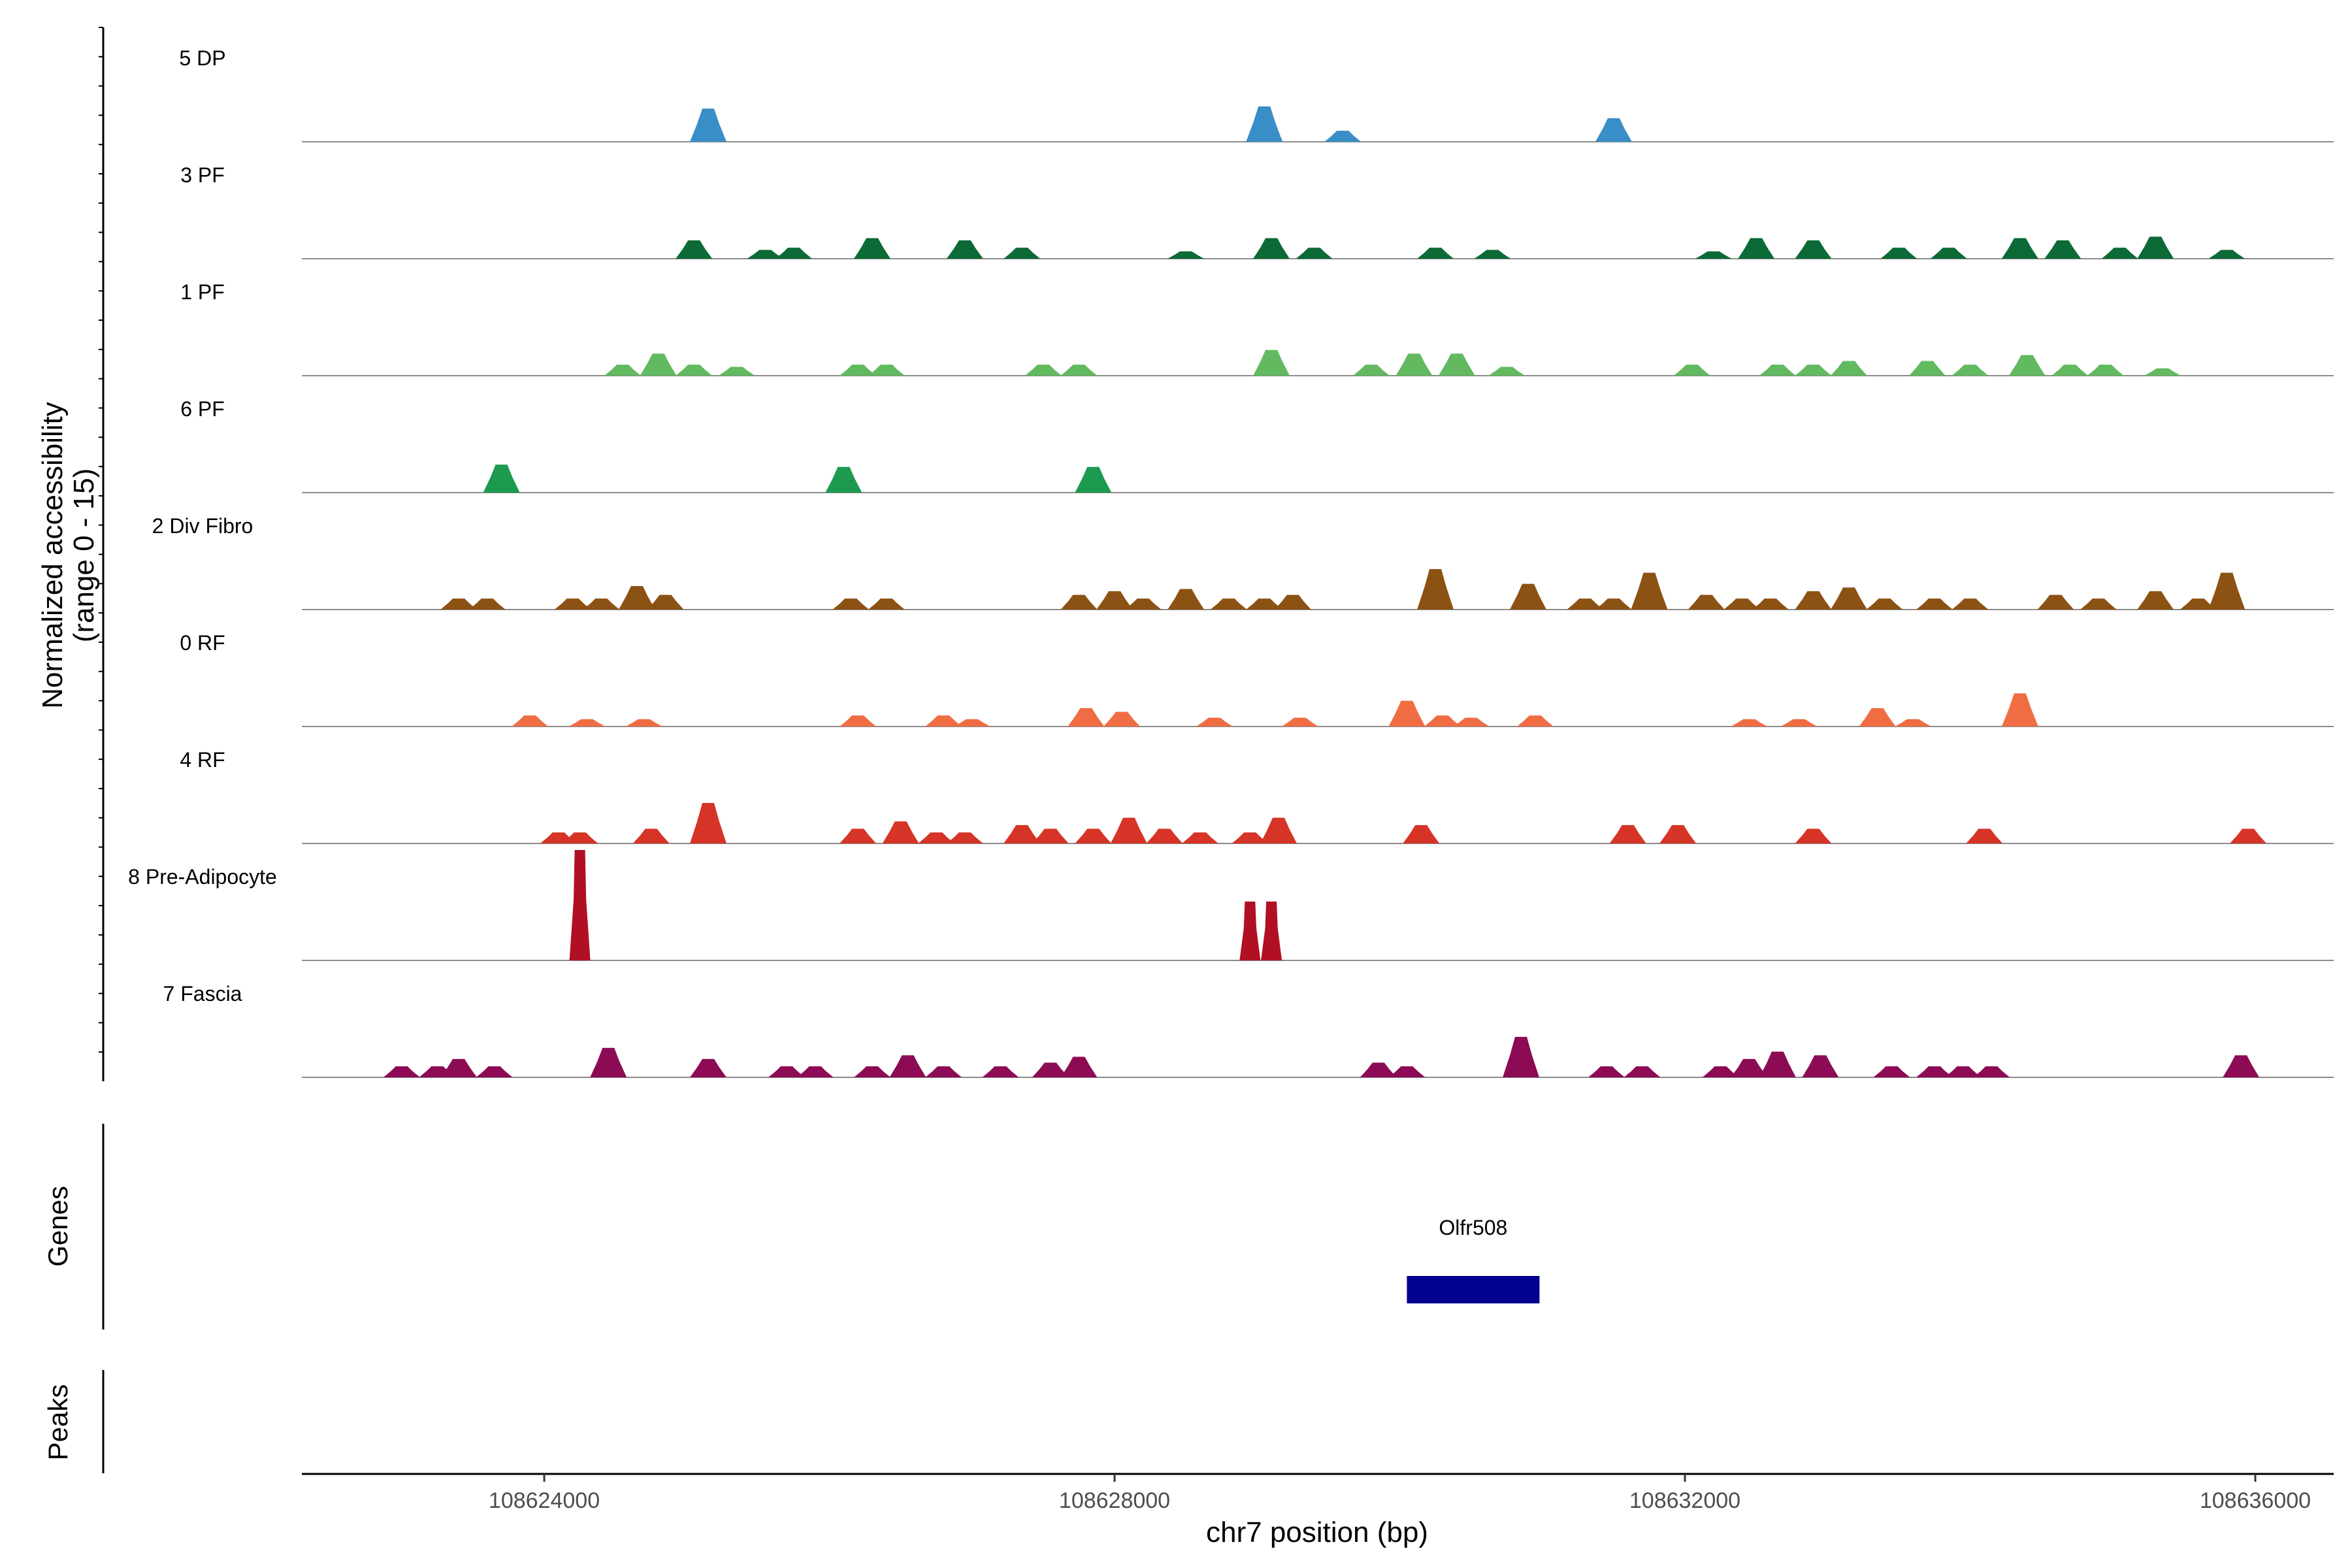 The width and height of the screenshot is (2352, 1568). I want to click on track-6-pf: 6 PF, so click(1257, 445).